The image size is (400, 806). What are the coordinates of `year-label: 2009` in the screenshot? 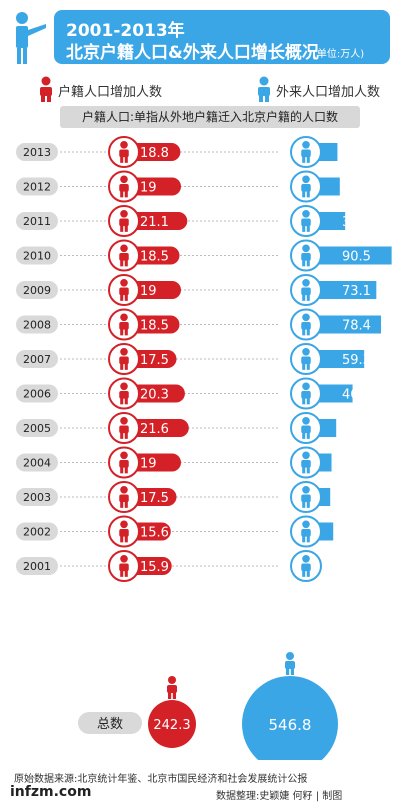 It's located at (37, 290).